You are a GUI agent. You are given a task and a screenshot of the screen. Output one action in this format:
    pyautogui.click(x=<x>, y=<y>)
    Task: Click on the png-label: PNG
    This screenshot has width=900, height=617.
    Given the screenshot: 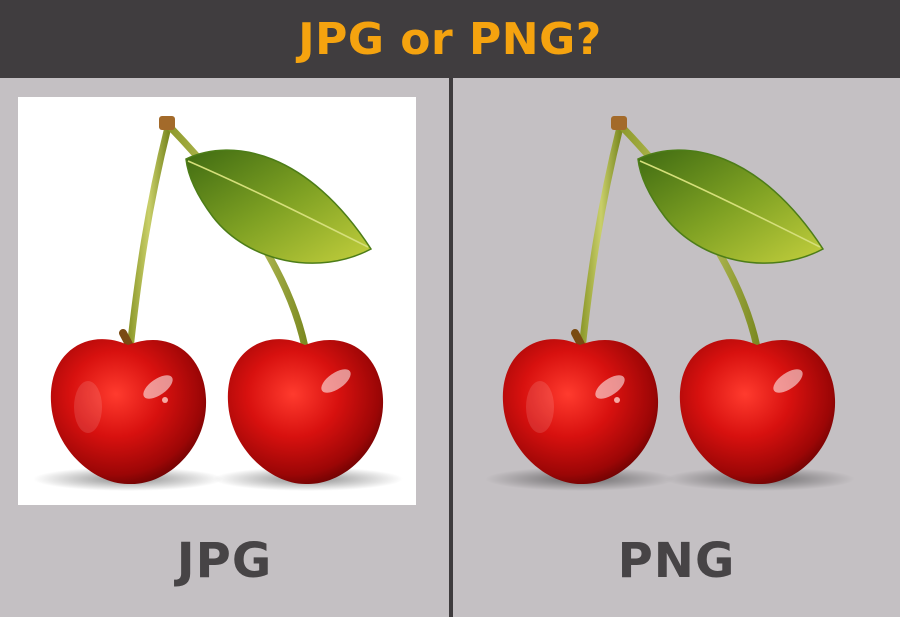 What is the action you would take?
    pyautogui.click(x=676, y=561)
    